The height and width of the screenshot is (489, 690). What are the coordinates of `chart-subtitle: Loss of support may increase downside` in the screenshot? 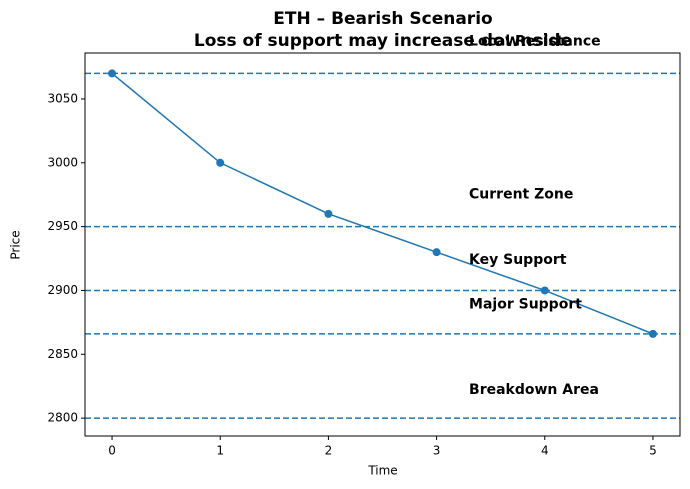 It's located at (383, 41).